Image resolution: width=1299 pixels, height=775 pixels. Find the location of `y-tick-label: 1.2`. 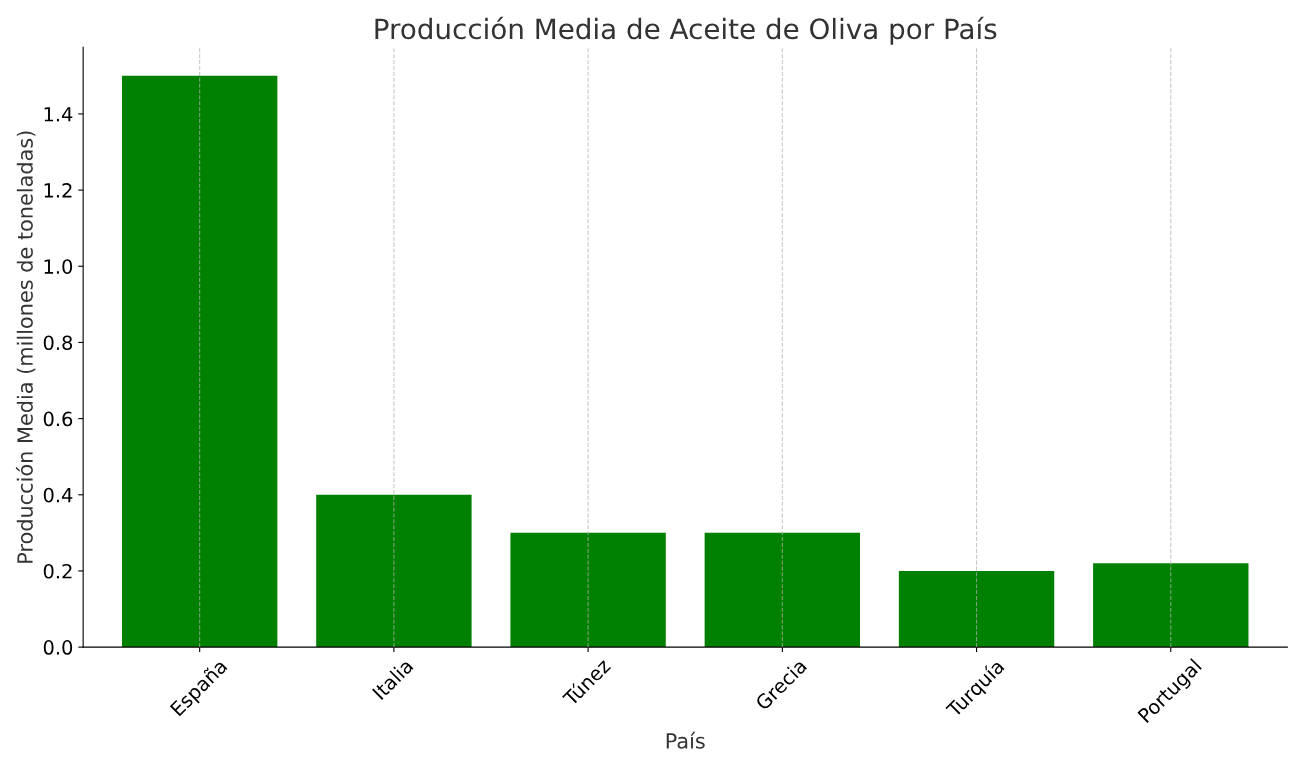

y-tick-label: 1.2 is located at coordinates (58, 190).